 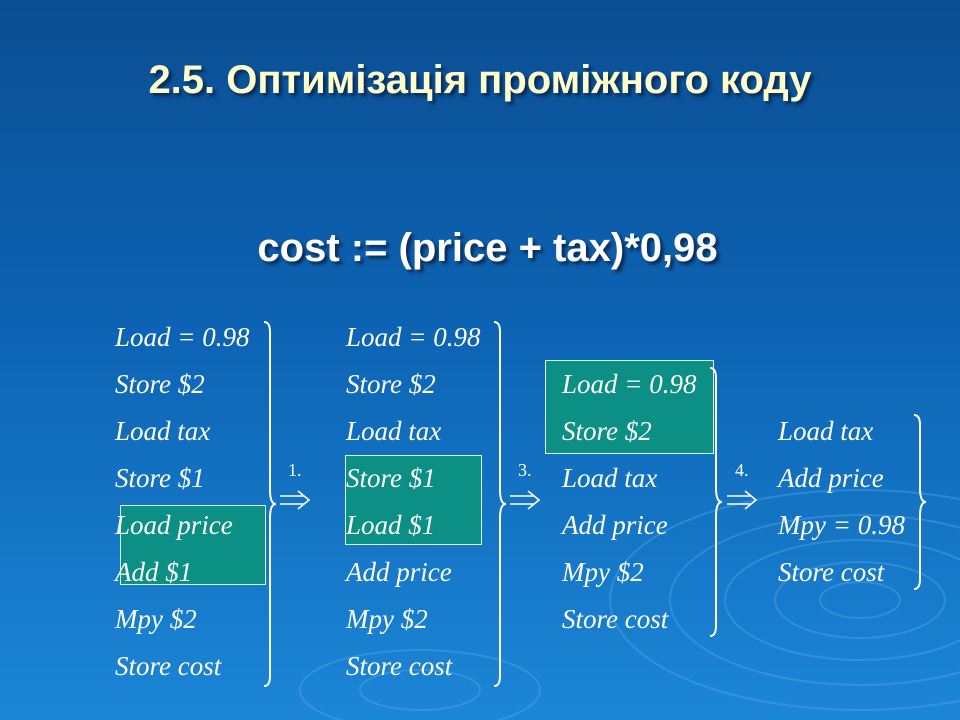 I want to click on step-label-1: 1., so click(x=295, y=470).